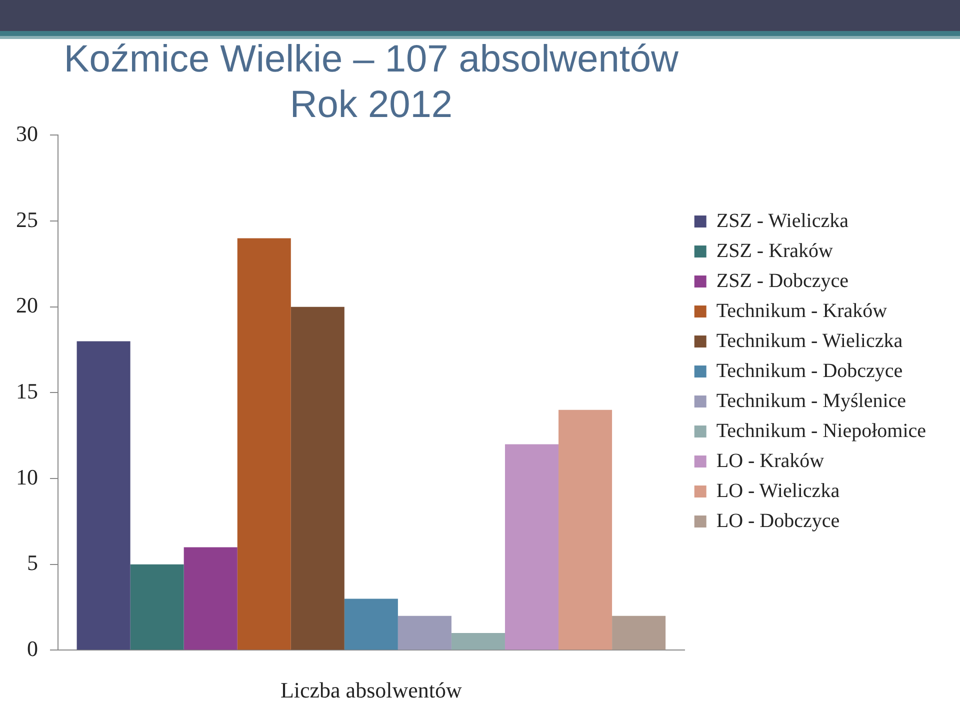 The width and height of the screenshot is (960, 709). Describe the element at coordinates (371, 59) in the screenshot. I see `text: Koźmice Wielkie – 107 absolwentów` at that location.